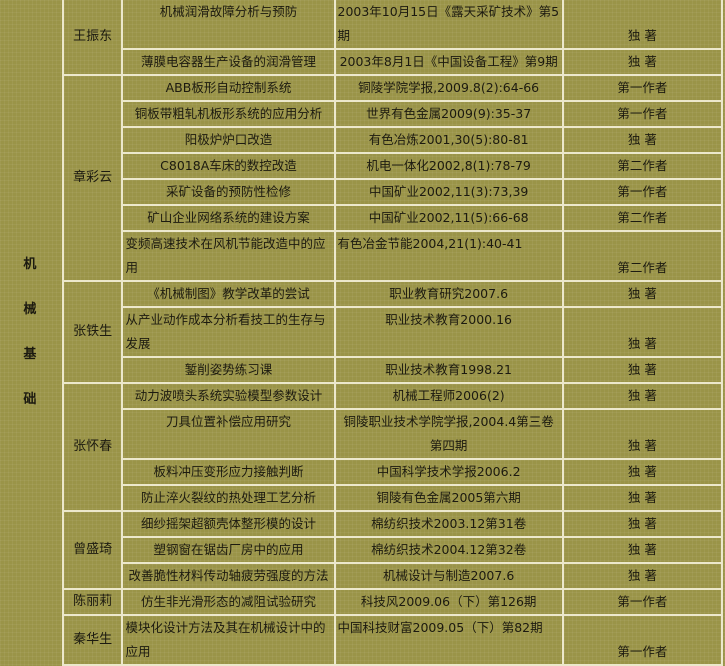 The height and width of the screenshot is (666, 725). I want to click on table-row: 改善脆性材料传动轴疲劳强度的方法 机械设计与制造2007.6 独 著, so click(362, 576).